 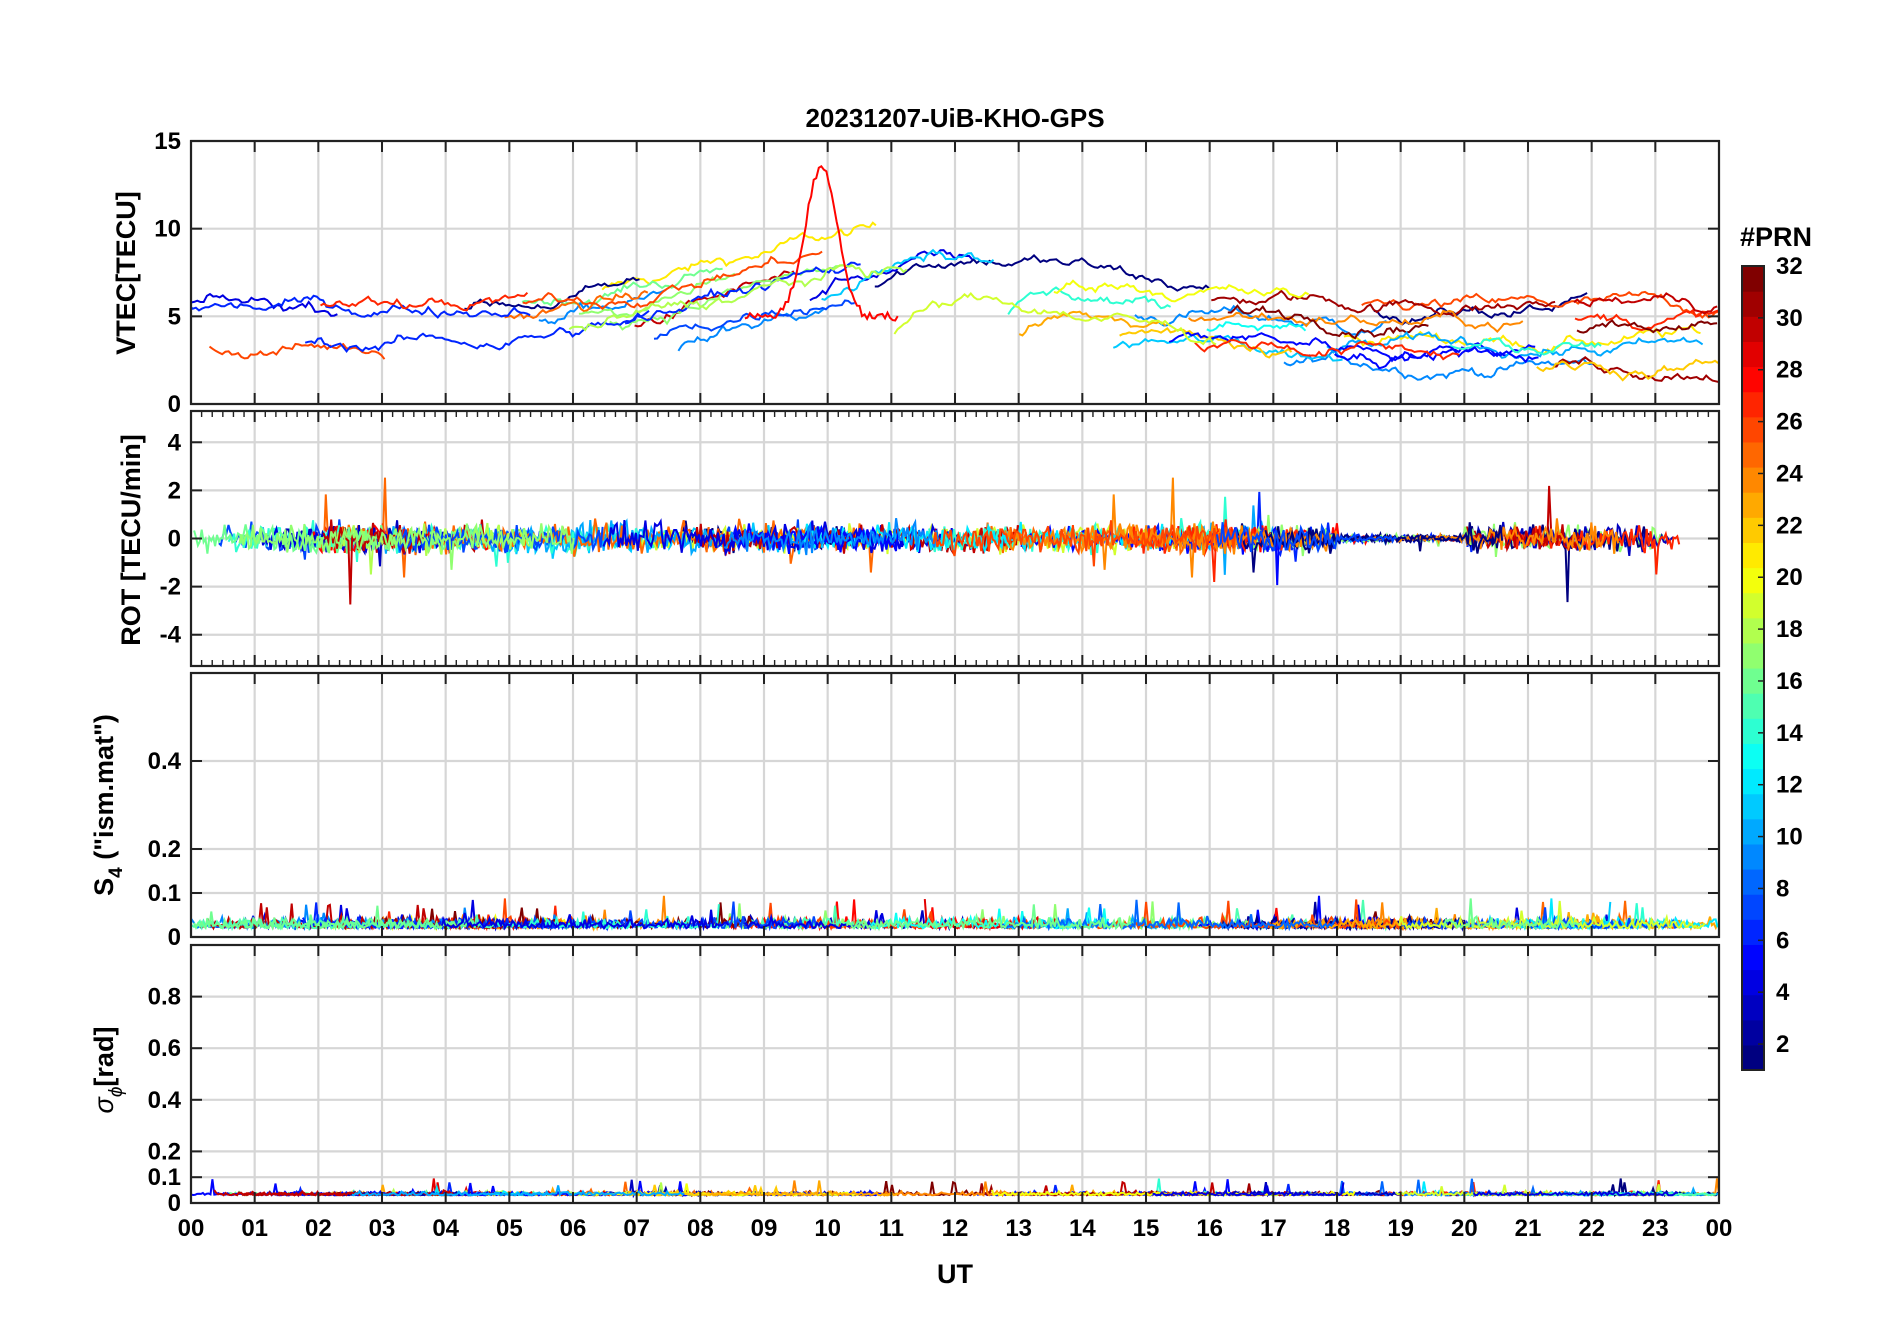 I want to click on colorbar-frame, so click(x=1753, y=668).